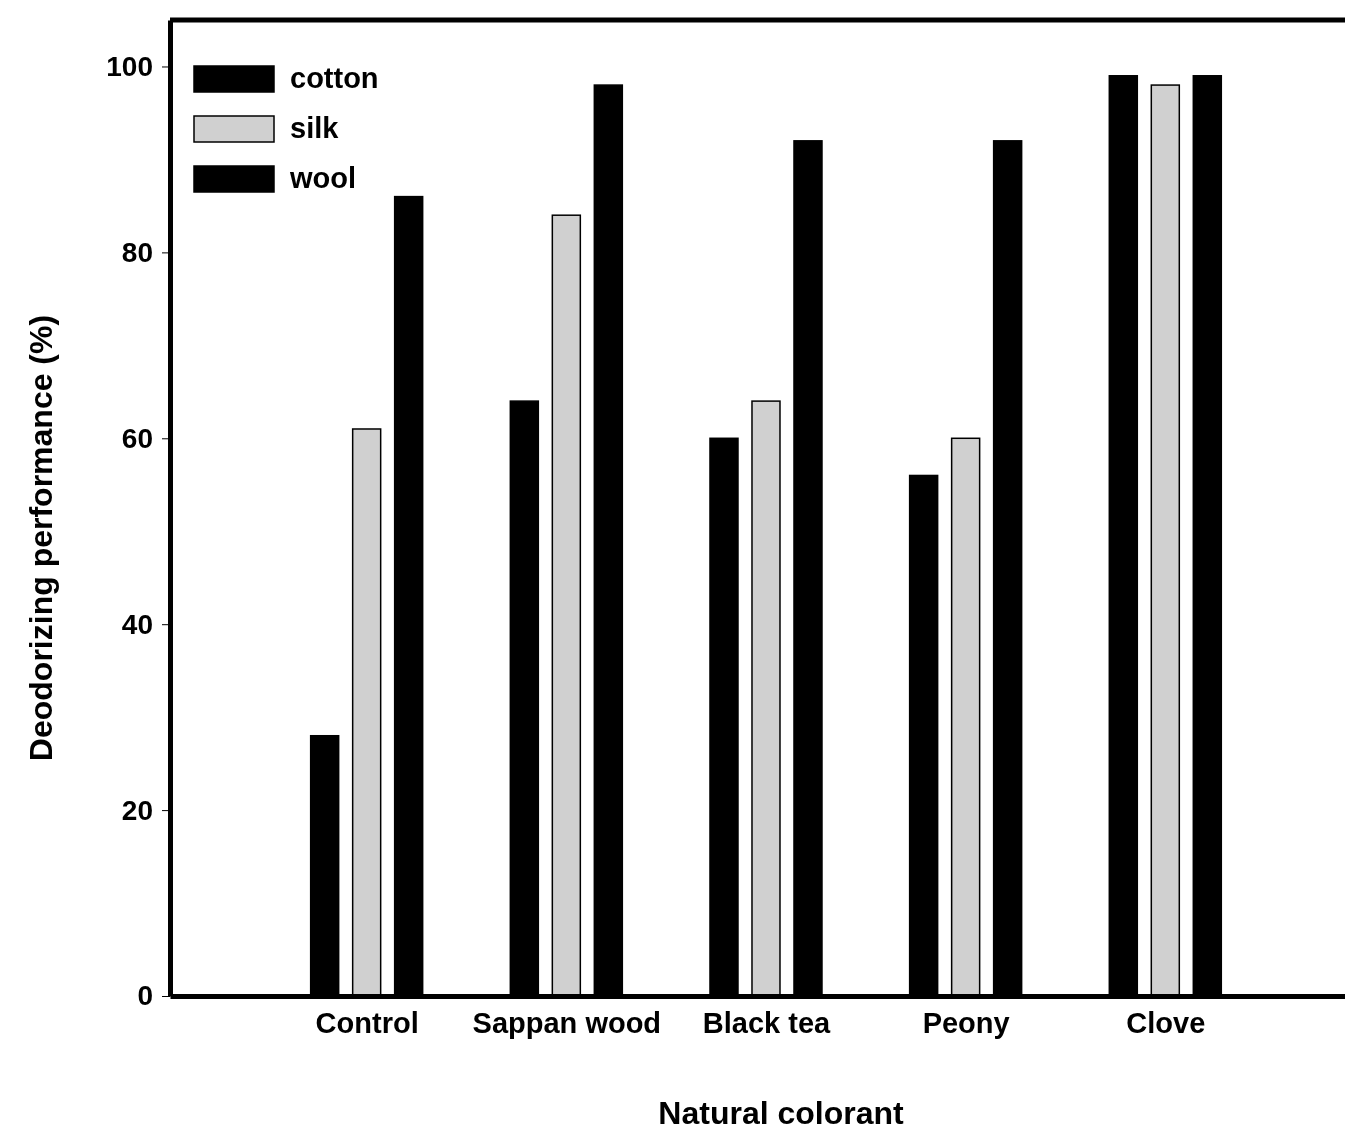 The image size is (1345, 1138). I want to click on y-tick-label: 20, so click(137, 810).